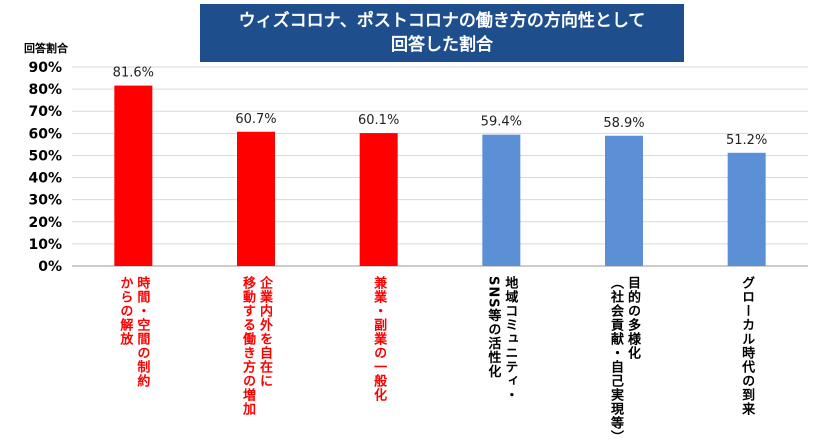  I want to click on data-label: 59.4%, so click(501, 122).